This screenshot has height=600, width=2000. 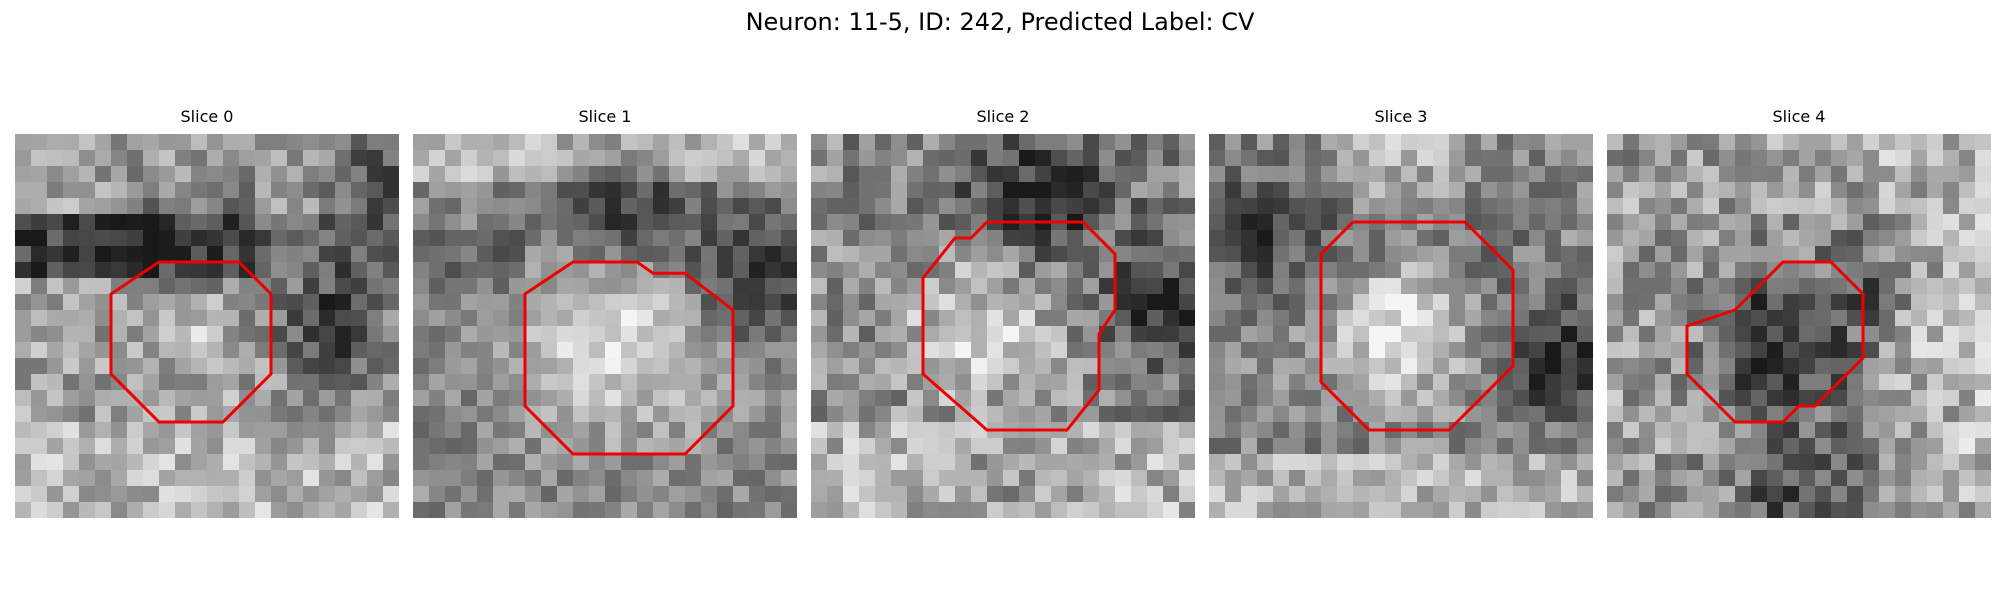 What do you see at coordinates (1003, 116) in the screenshot?
I see `slice-title: Slice 2` at bounding box center [1003, 116].